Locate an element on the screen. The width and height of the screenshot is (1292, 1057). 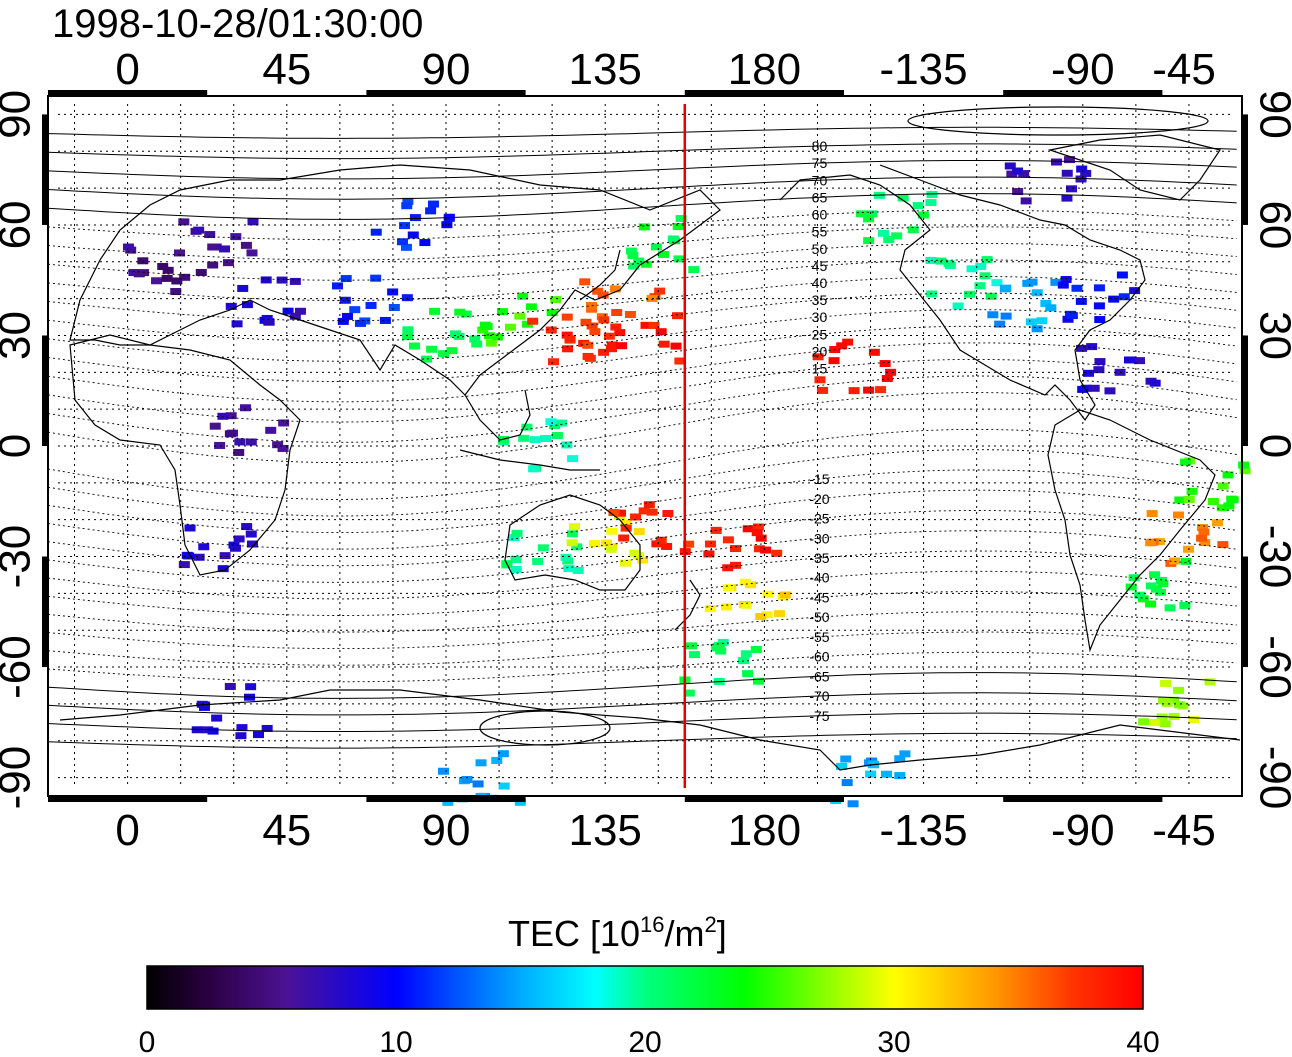
contour-label: 35 is located at coordinates (820, 300).